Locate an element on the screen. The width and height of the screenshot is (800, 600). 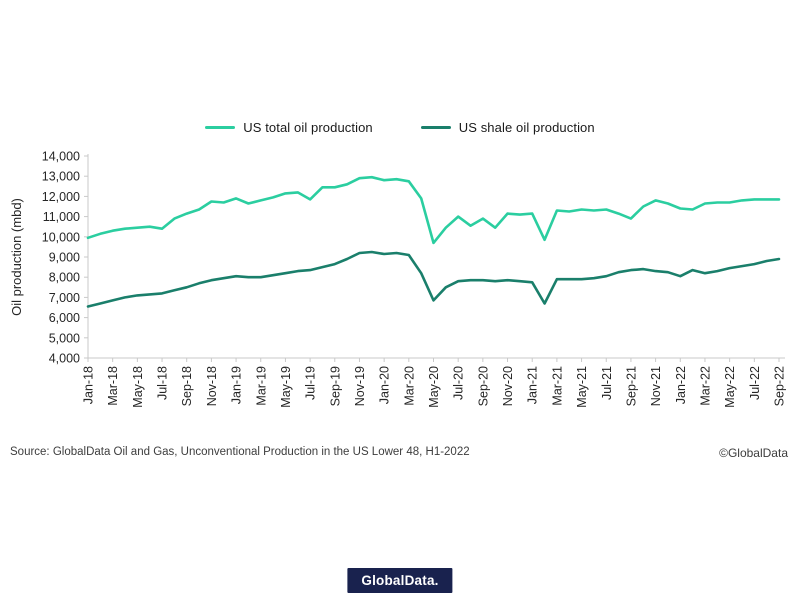
svg-text: 10,000 is located at coordinates (61, 237).